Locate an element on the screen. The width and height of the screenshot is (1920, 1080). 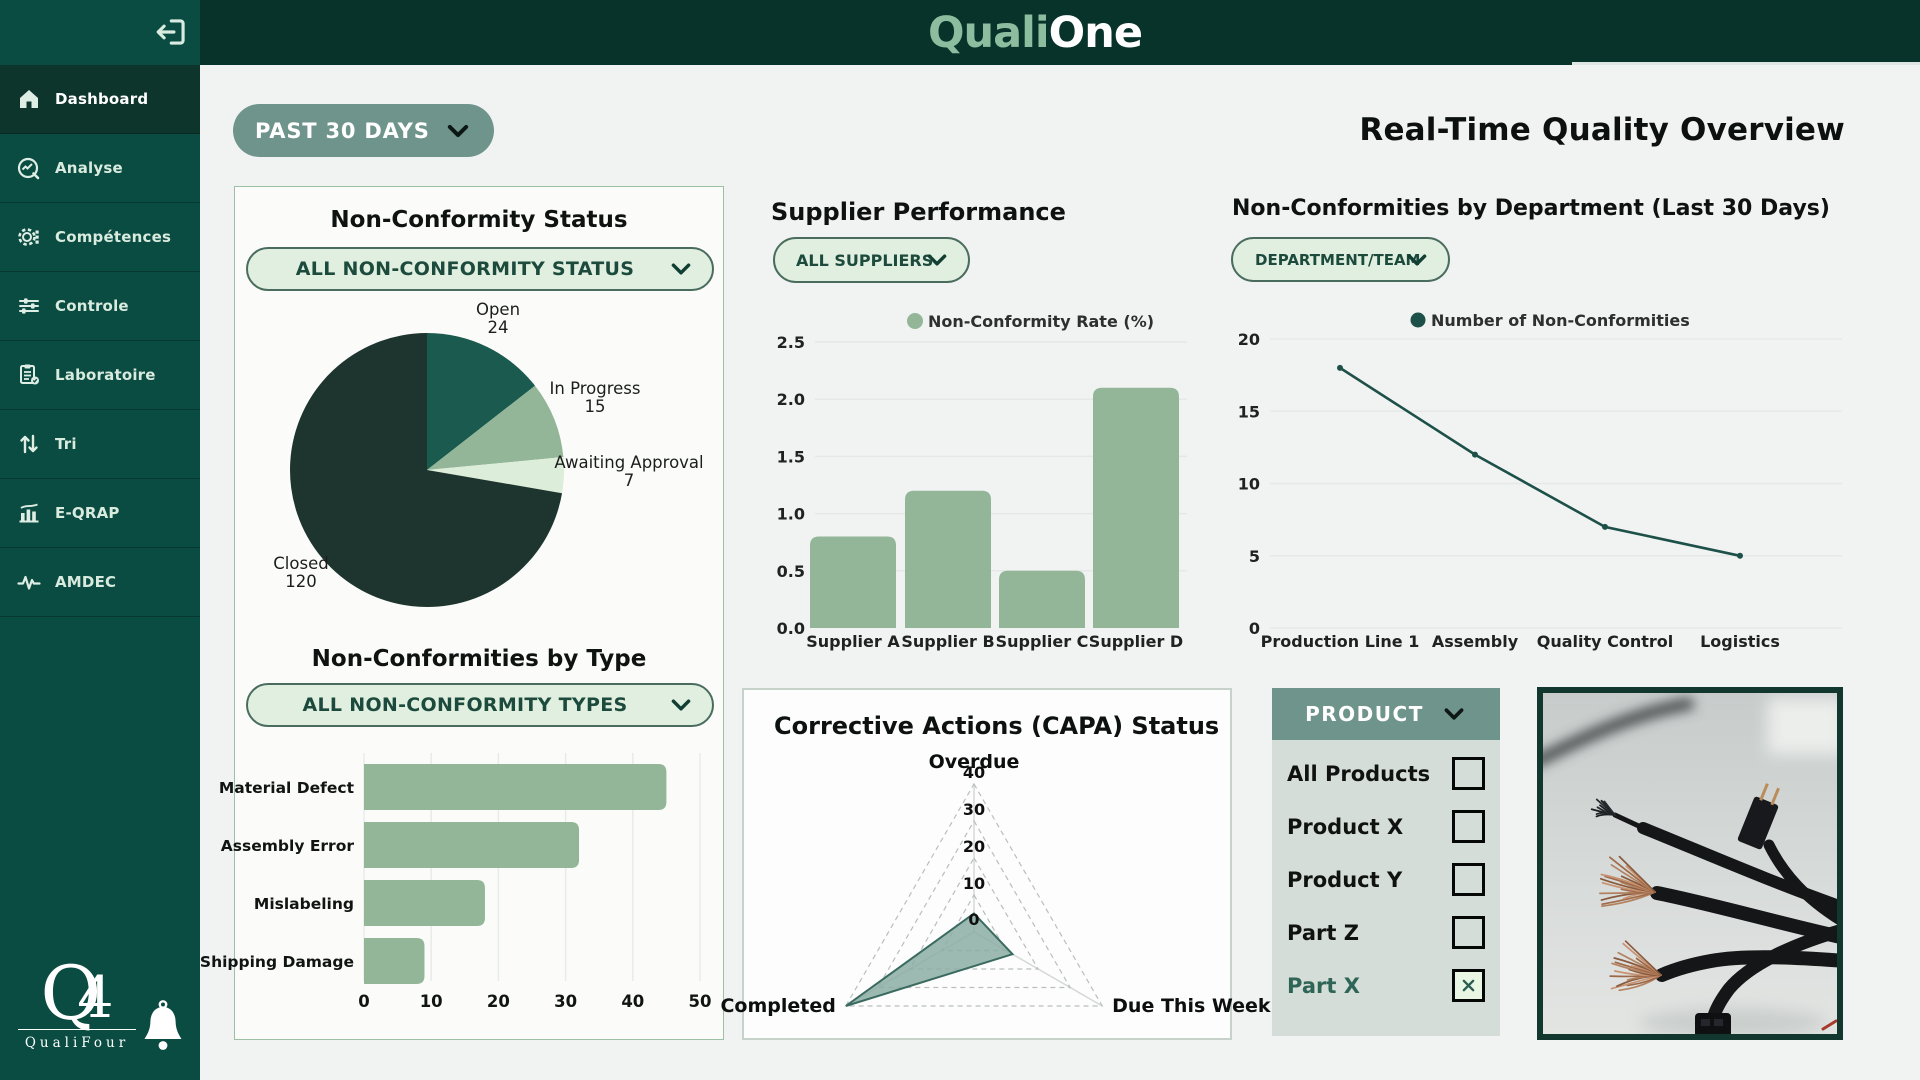
y-tick: 15 is located at coordinates (1249, 411).